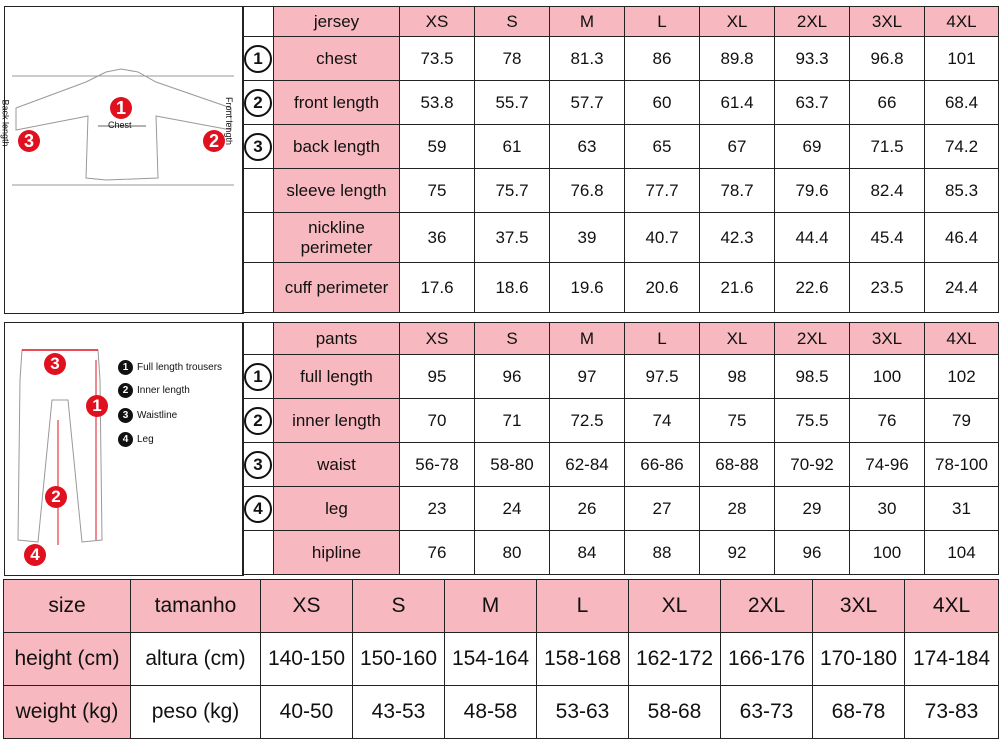 This screenshot has height=741, width=1000. What do you see at coordinates (587, 237) in the screenshot?
I see `jersey-value-cell: 39` at bounding box center [587, 237].